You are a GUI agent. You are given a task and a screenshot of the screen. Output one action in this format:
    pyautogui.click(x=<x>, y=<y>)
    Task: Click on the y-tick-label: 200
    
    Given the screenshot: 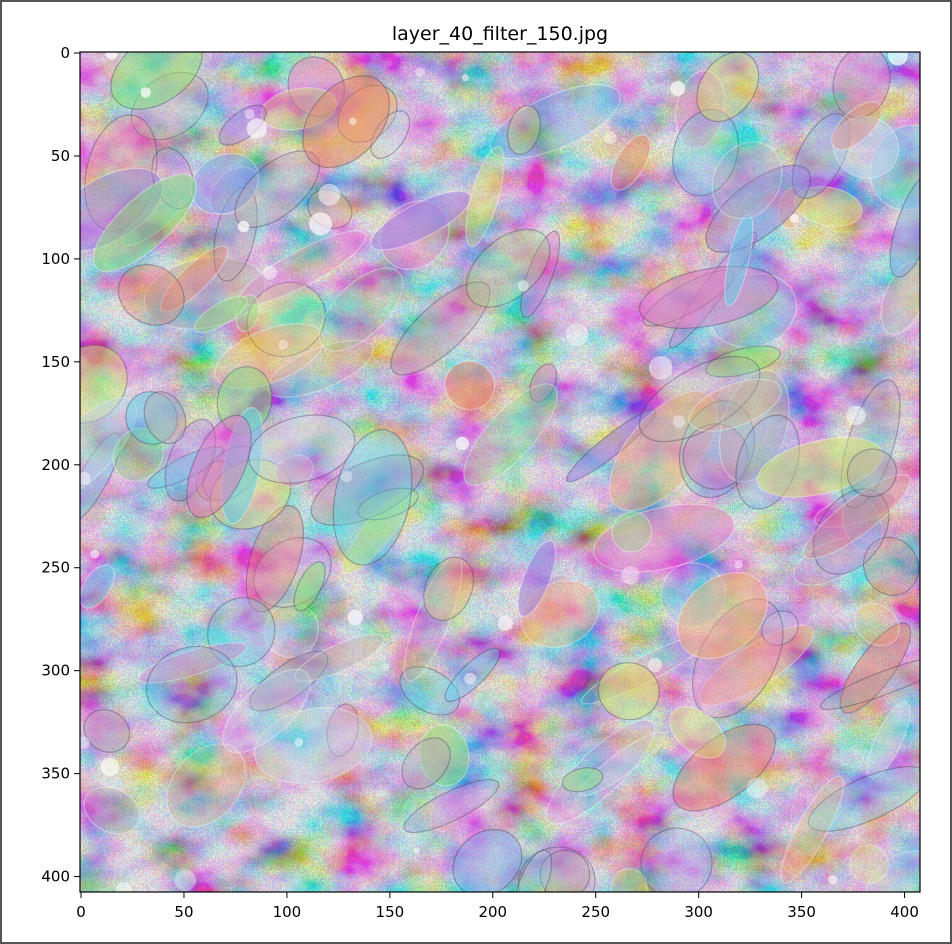 What is the action you would take?
    pyautogui.click(x=55, y=465)
    